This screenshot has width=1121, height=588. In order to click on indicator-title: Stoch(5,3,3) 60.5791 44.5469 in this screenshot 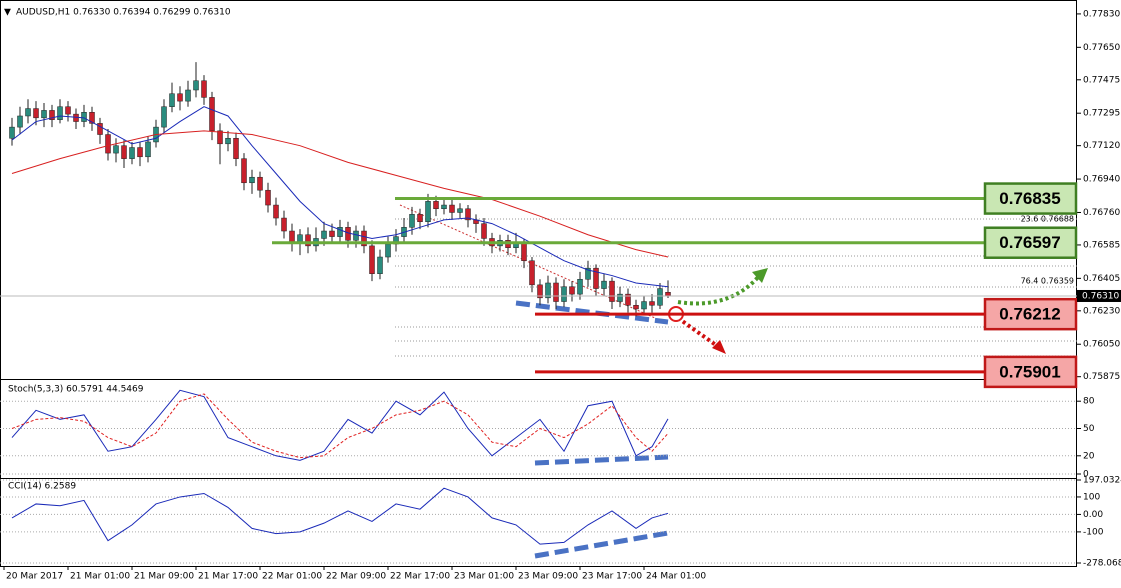, I will do `click(76, 390)`.